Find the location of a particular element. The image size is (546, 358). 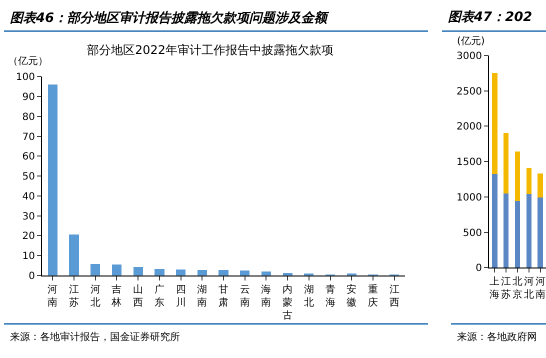

y-tick-label: 100 is located at coordinates (25, 78).